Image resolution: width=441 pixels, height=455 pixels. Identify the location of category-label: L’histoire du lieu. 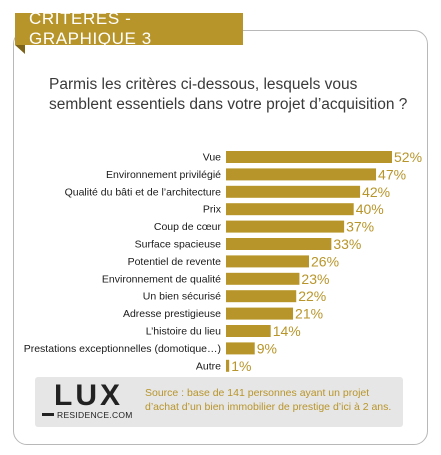
(183, 332).